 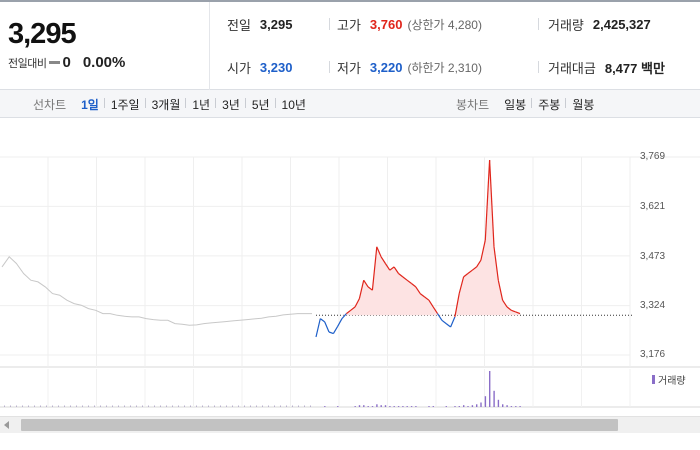 I want to click on quote-value: 3,760, so click(x=386, y=24).